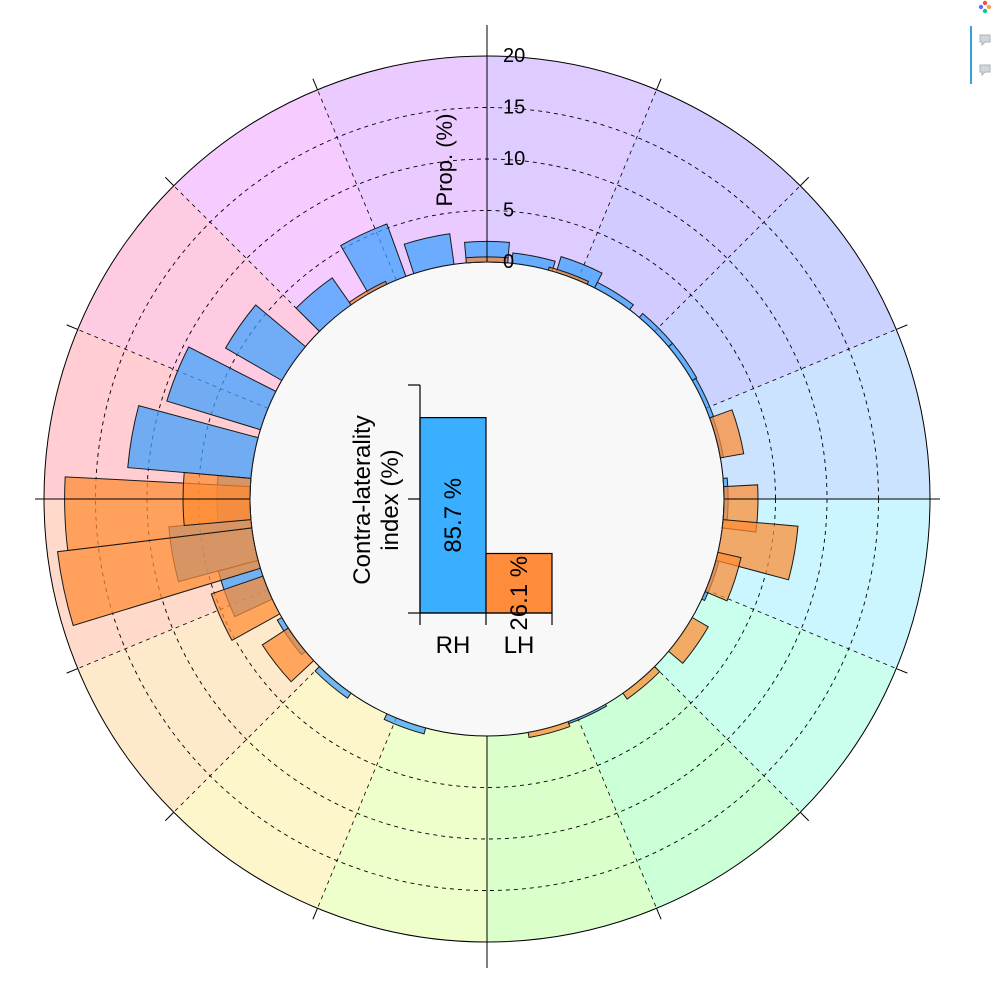 This screenshot has height=1000, width=1000. I want to click on radial-tick-label: 10, so click(514, 159).